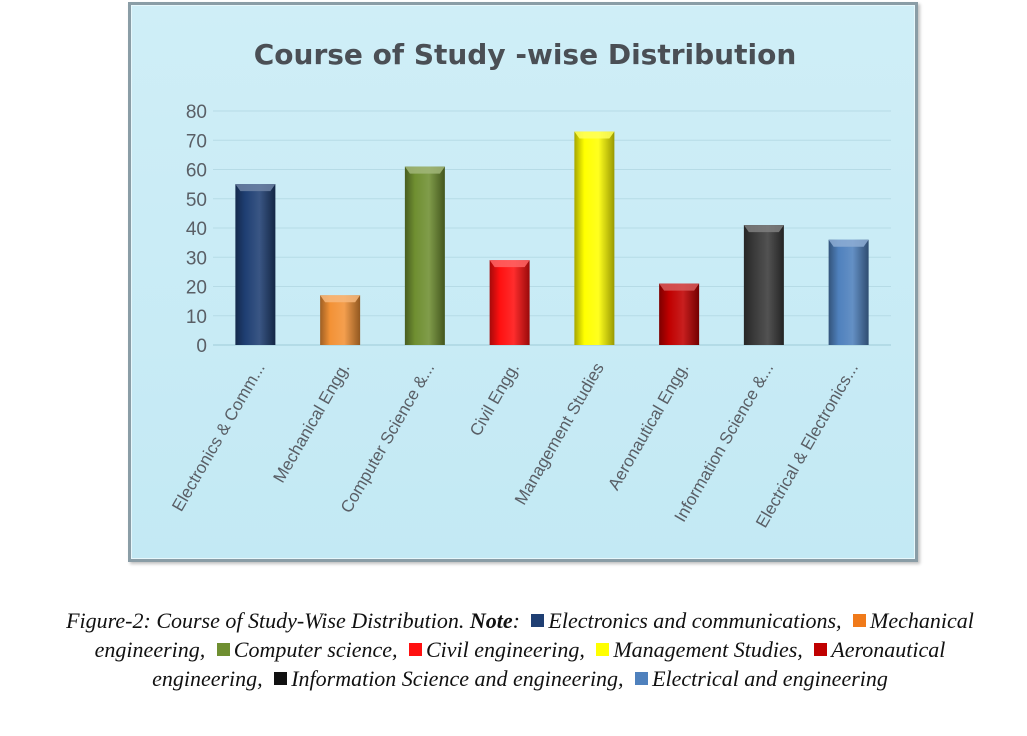  Describe the element at coordinates (196, 258) in the screenshot. I see `y-tick-label: 30` at that location.